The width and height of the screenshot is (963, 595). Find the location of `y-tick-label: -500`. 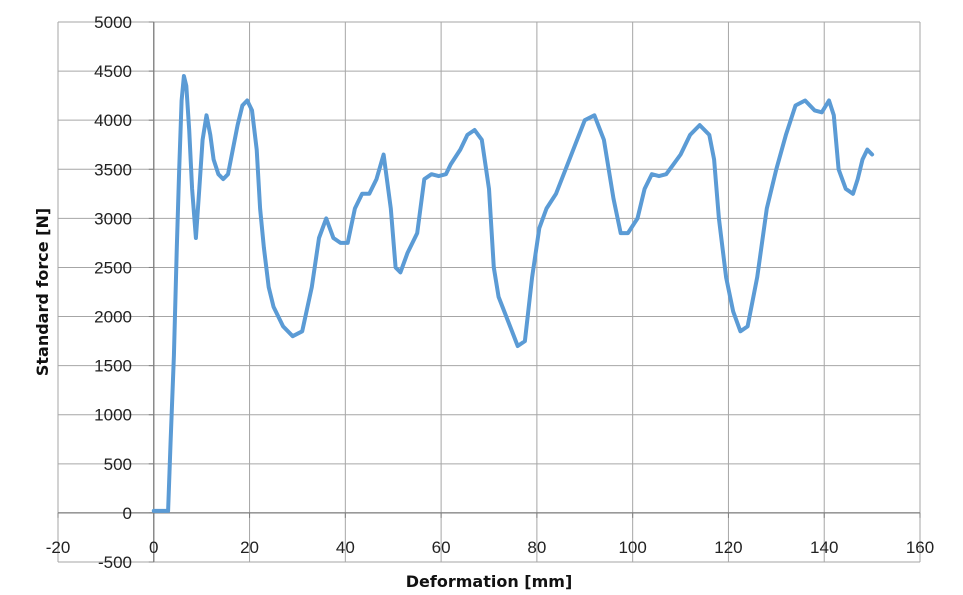

y-tick-label: -500 is located at coordinates (115, 562).